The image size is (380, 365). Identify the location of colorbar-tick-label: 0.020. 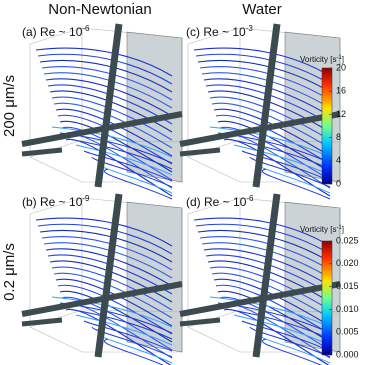
(347, 263).